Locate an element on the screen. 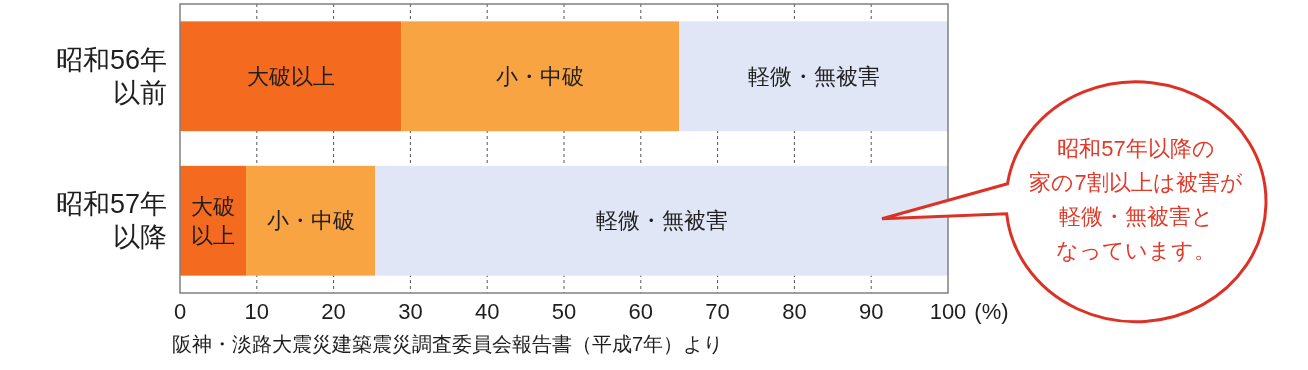 The height and width of the screenshot is (370, 1308). callout-text: 昭和57年以降の家の7割以上は被害が軽微・無被害となっています。 is located at coordinates (1136, 200).